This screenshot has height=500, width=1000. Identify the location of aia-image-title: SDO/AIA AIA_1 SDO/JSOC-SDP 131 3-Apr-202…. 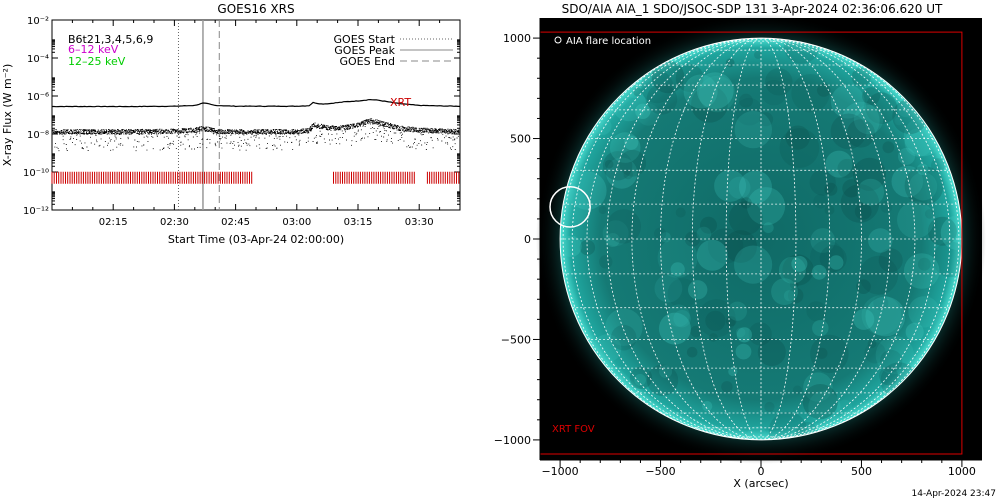
(752, 9).